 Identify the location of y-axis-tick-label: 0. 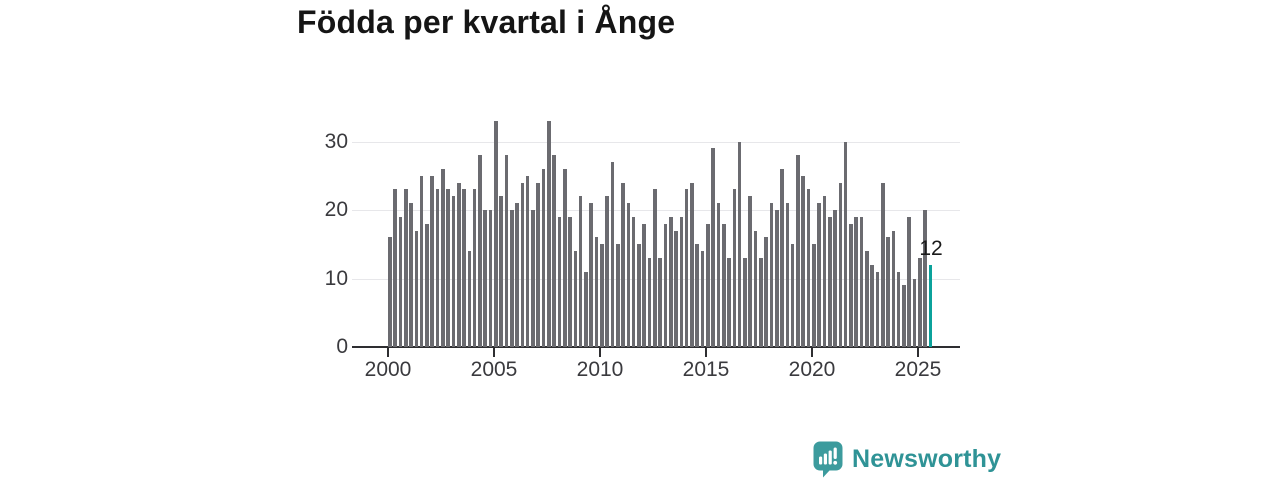
(342, 346).